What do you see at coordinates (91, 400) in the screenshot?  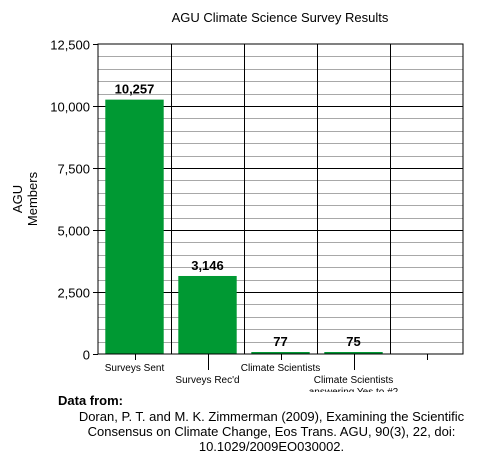 I see `source-heading: Data from:` at bounding box center [91, 400].